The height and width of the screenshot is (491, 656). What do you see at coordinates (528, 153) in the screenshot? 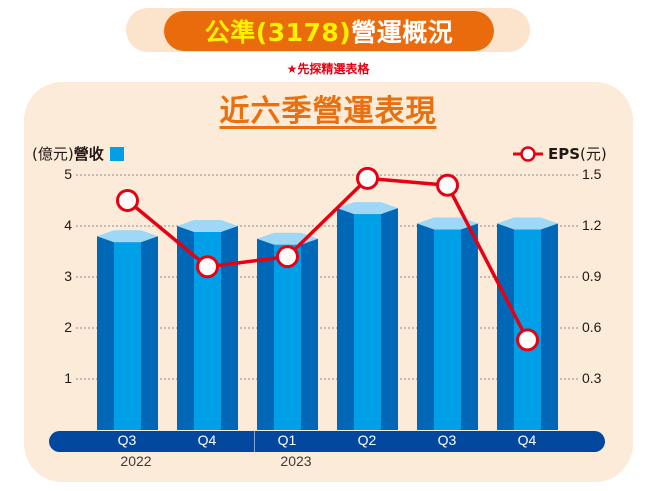
I see `legend-eps-marker-icon` at bounding box center [528, 153].